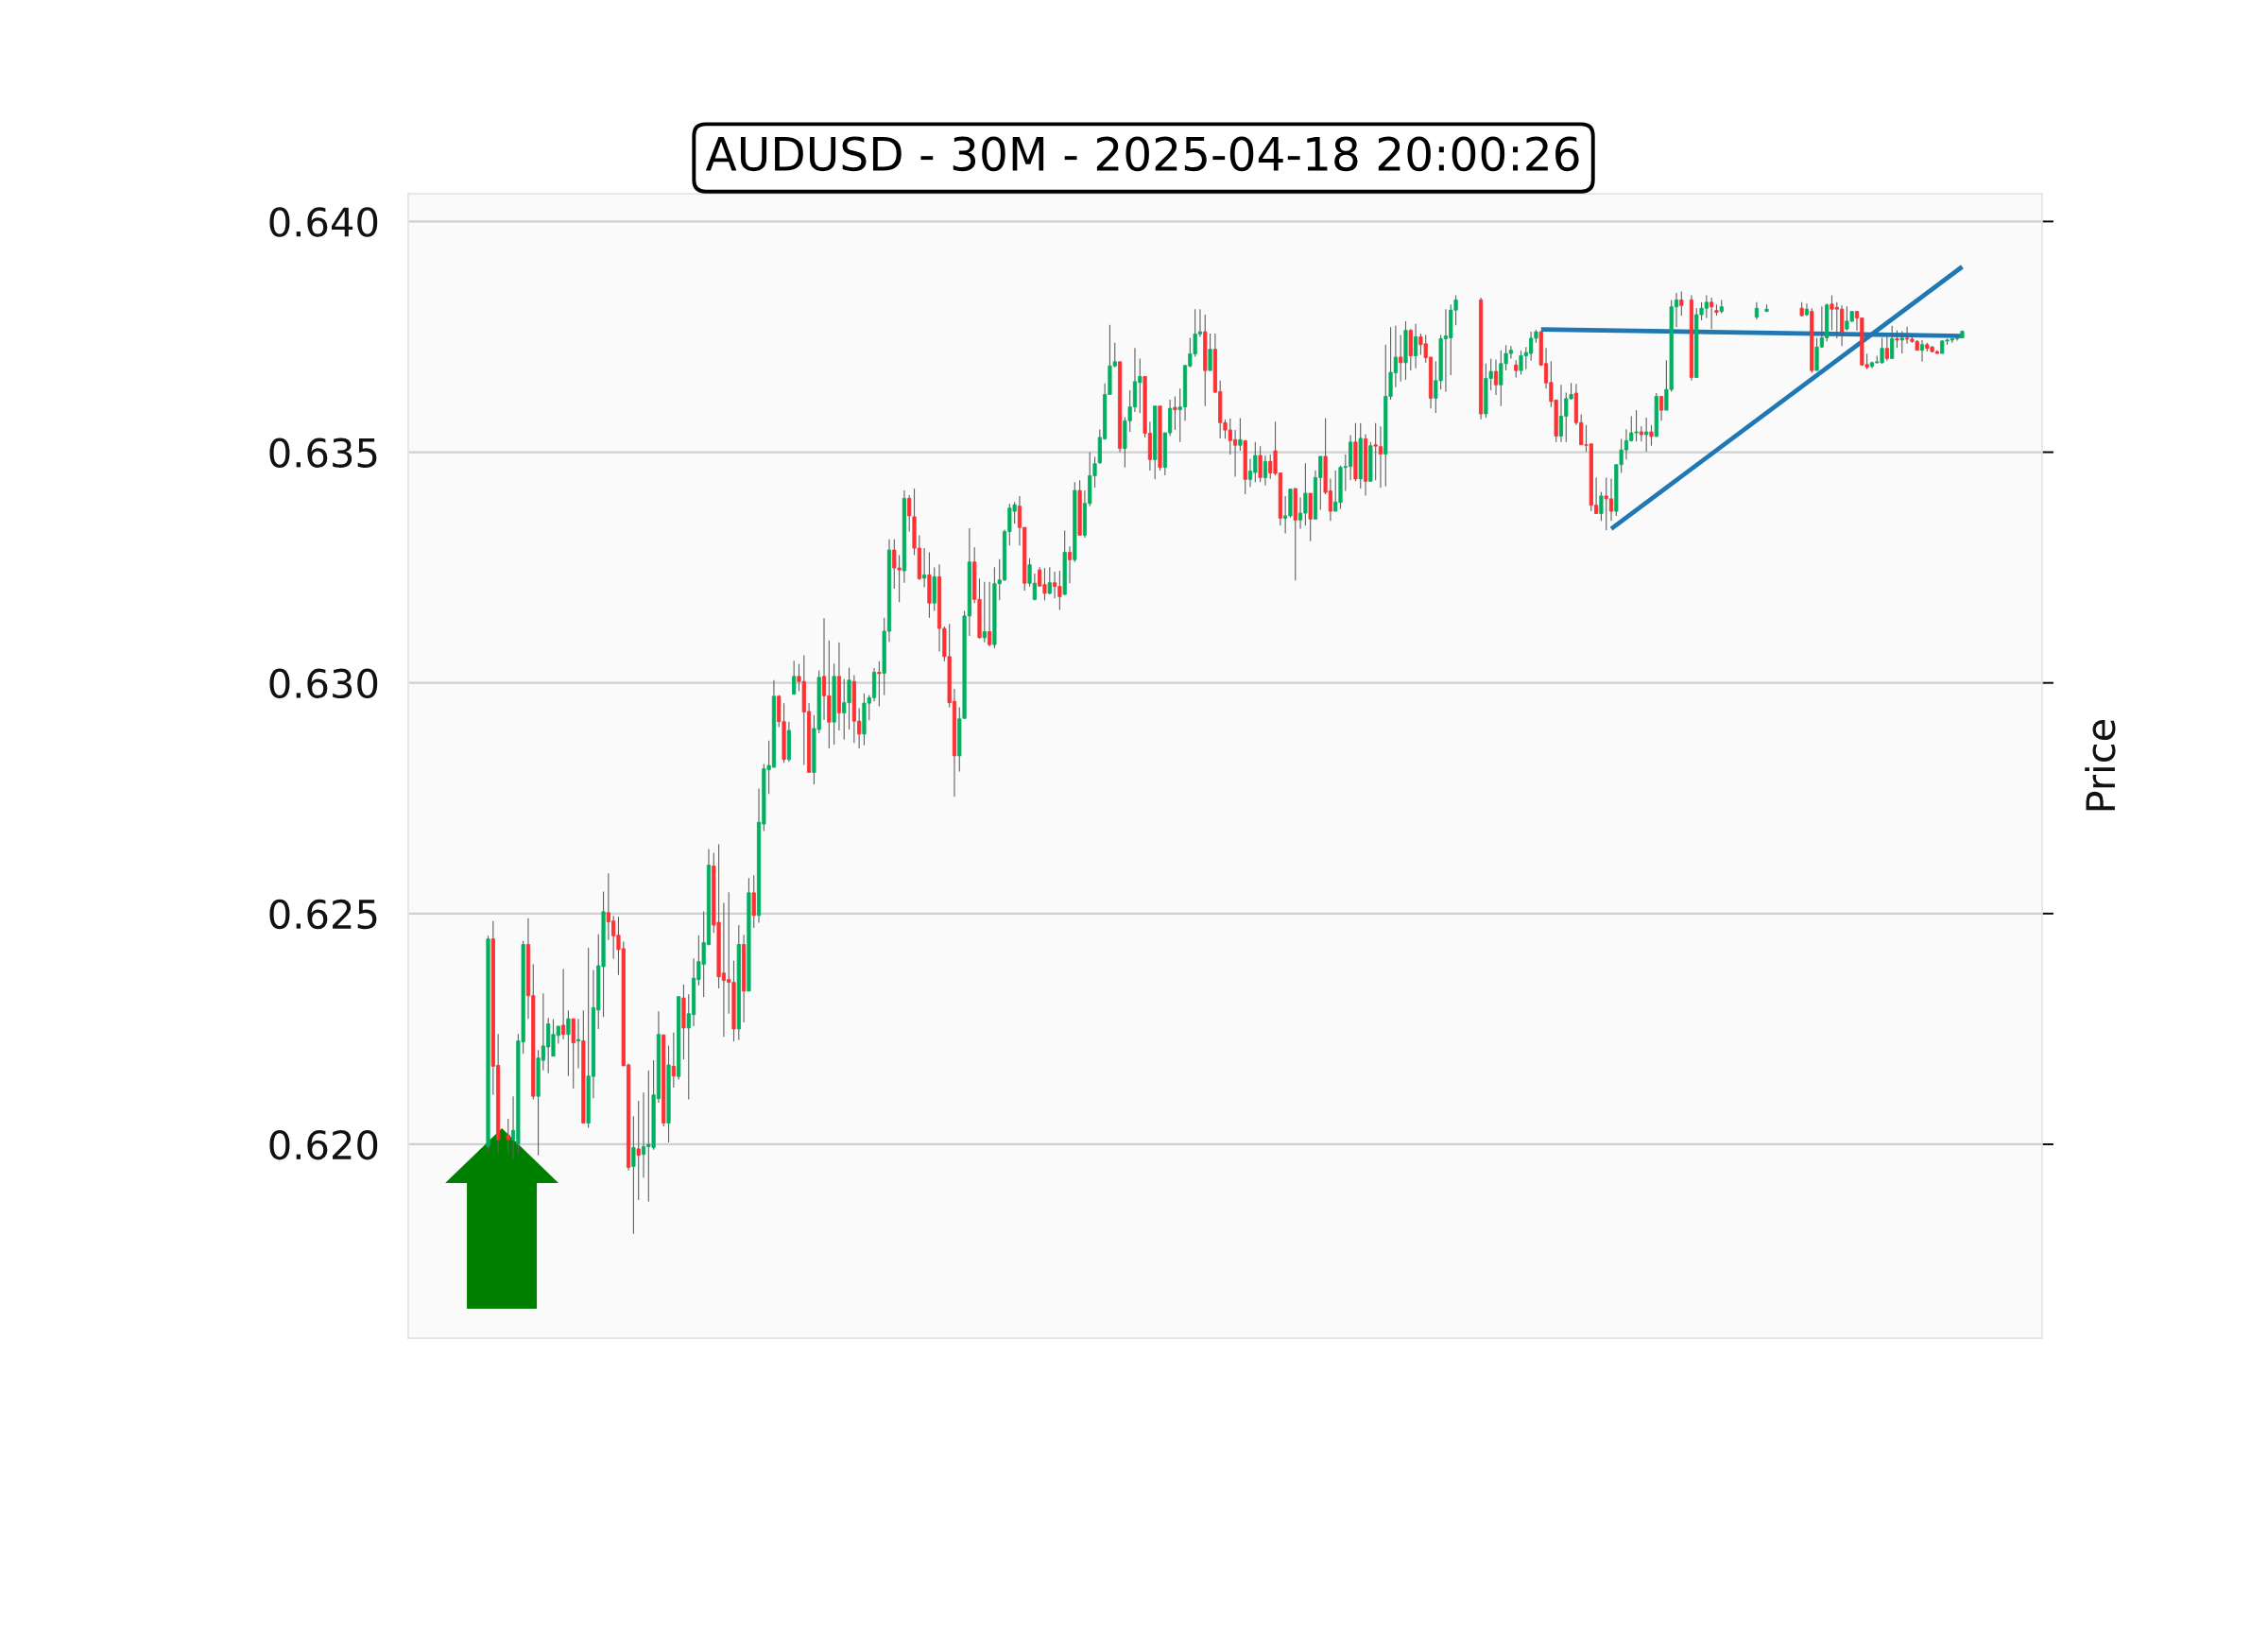 This screenshot has width=2268, height=1630. I want to click on y-tick-label: 0.630, so click(323, 684).